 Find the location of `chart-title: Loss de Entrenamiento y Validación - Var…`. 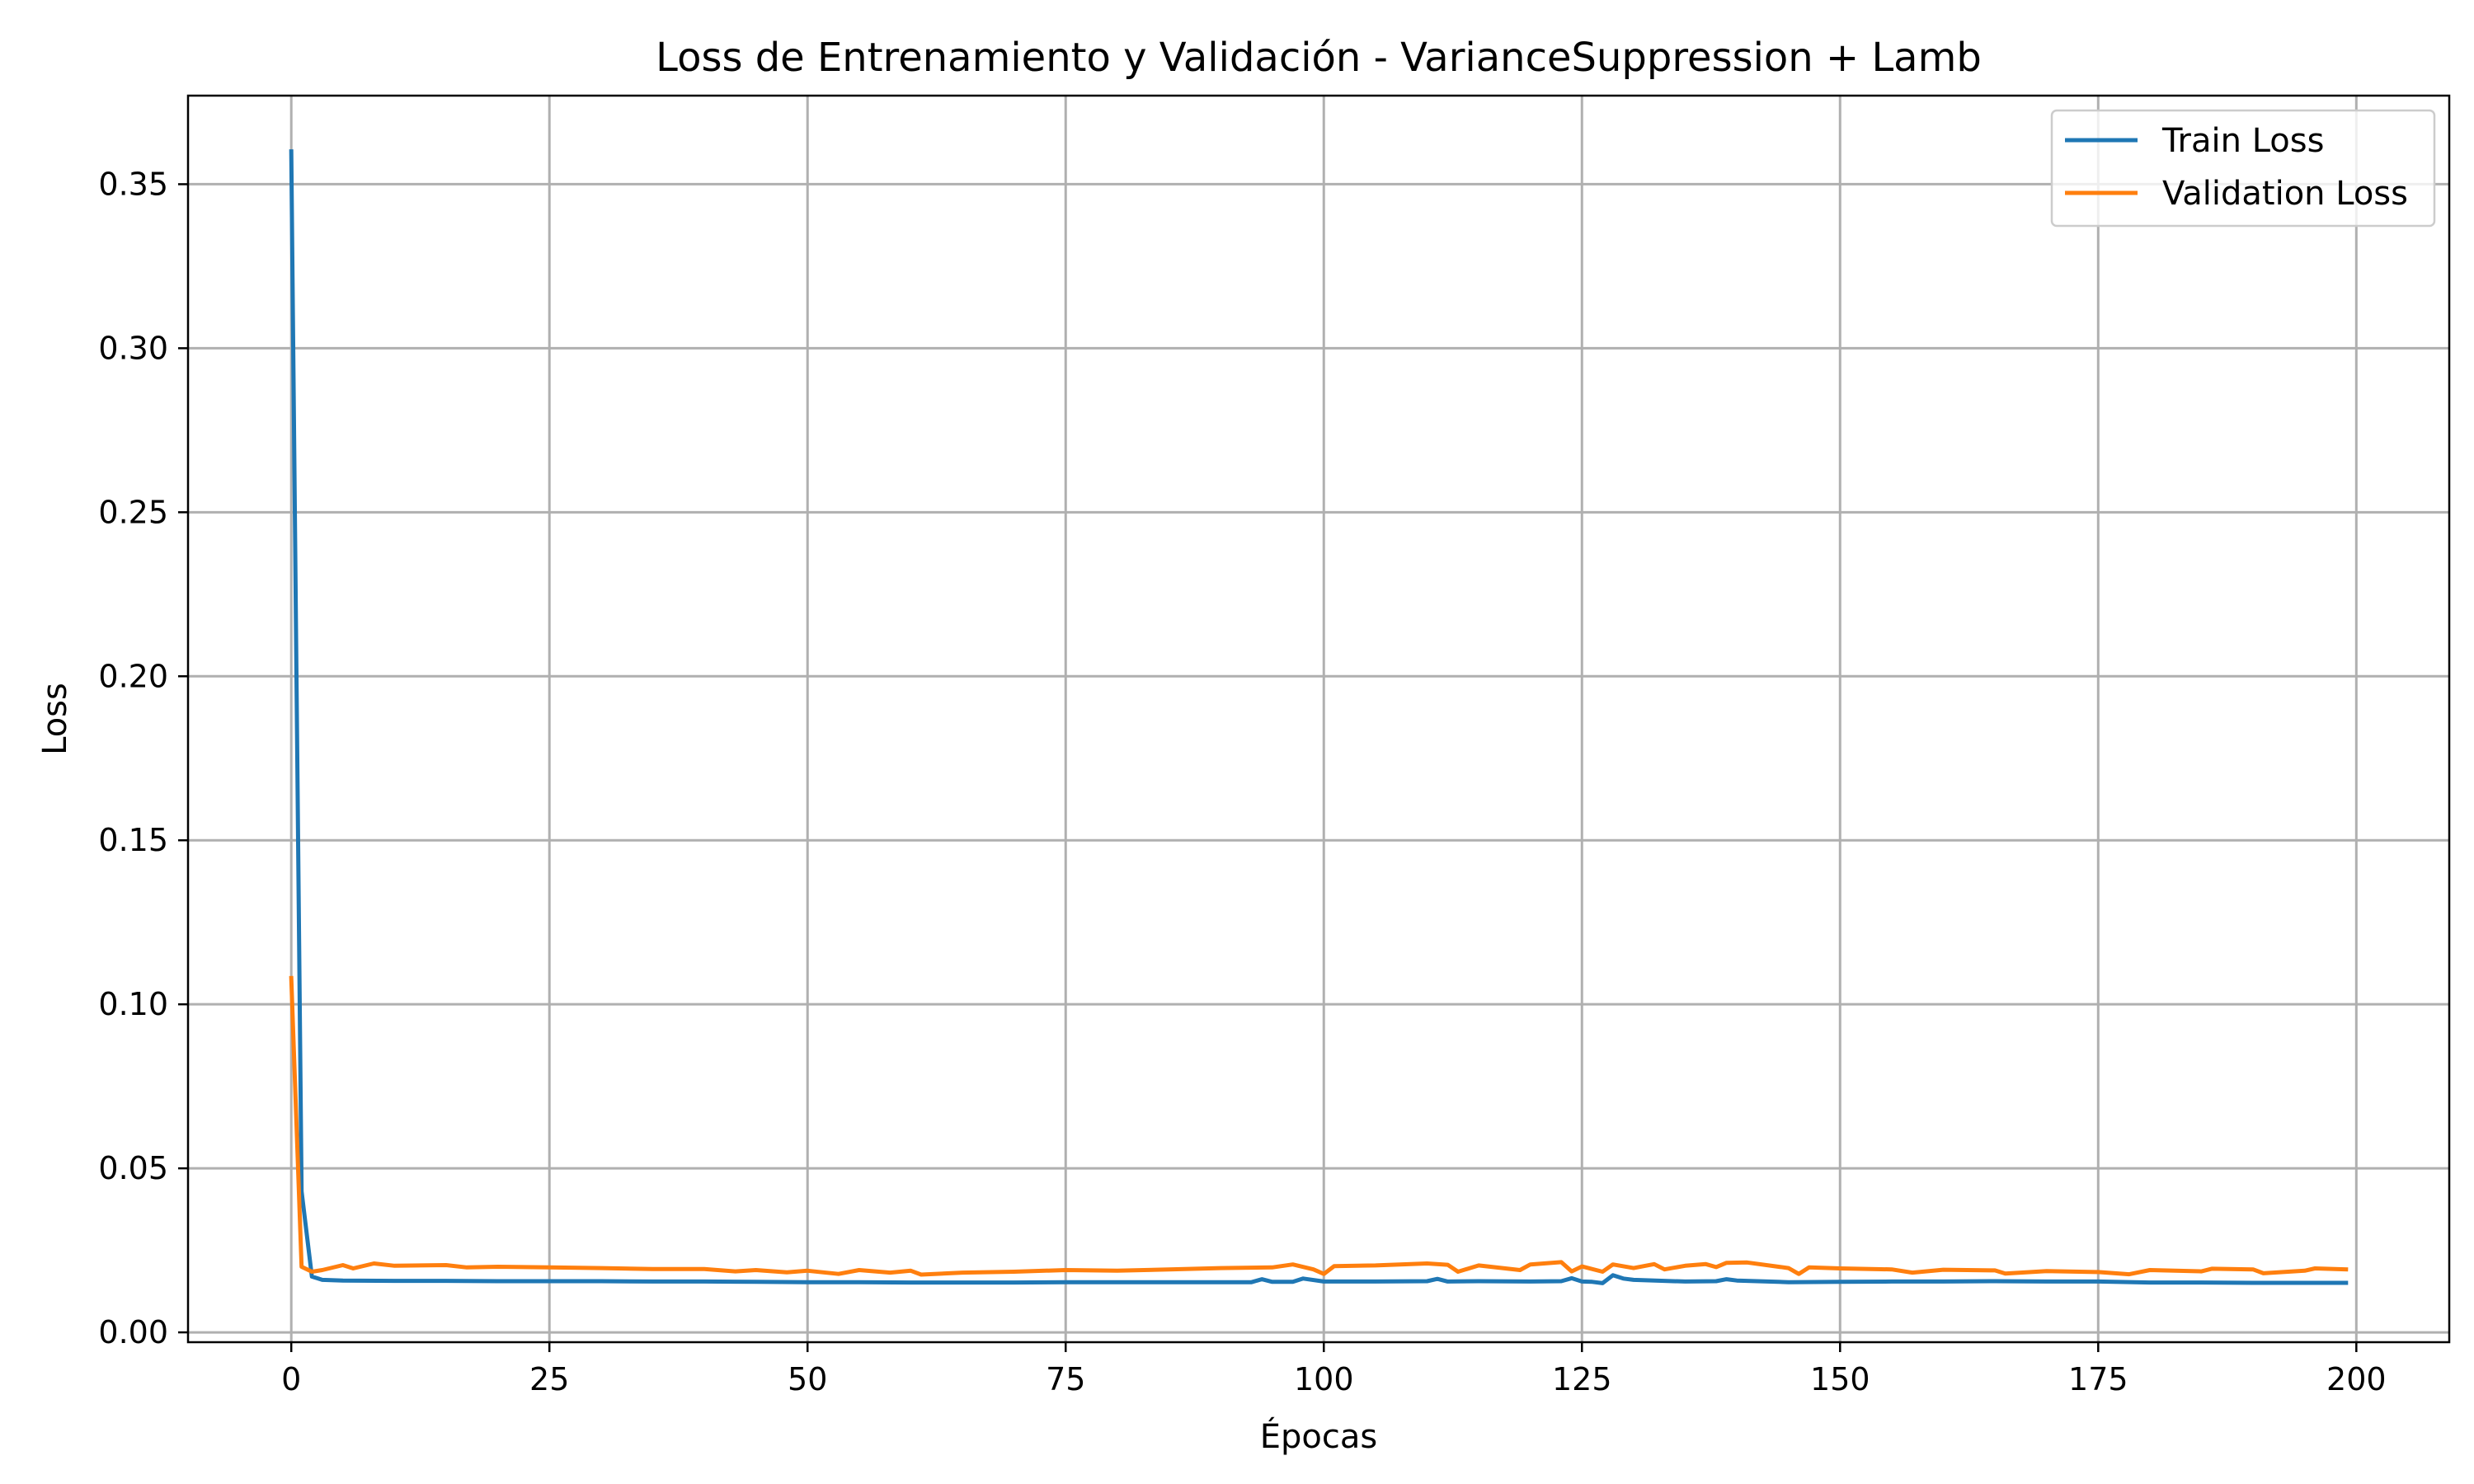

chart-title: Loss de Entrenamiento y Validación - Var… is located at coordinates (1319, 58).